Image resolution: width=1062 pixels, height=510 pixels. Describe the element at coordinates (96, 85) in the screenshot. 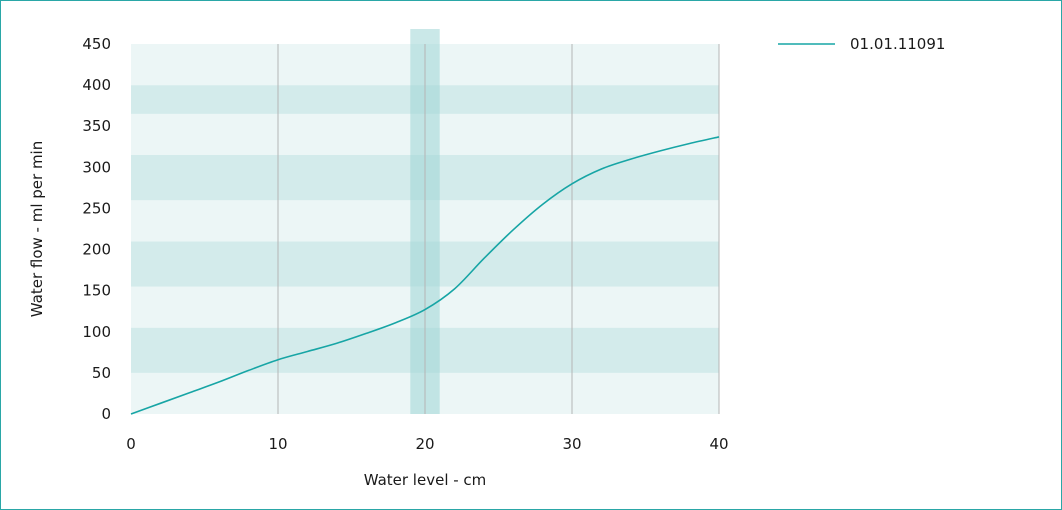

I see `y-tick-label: 400` at that location.